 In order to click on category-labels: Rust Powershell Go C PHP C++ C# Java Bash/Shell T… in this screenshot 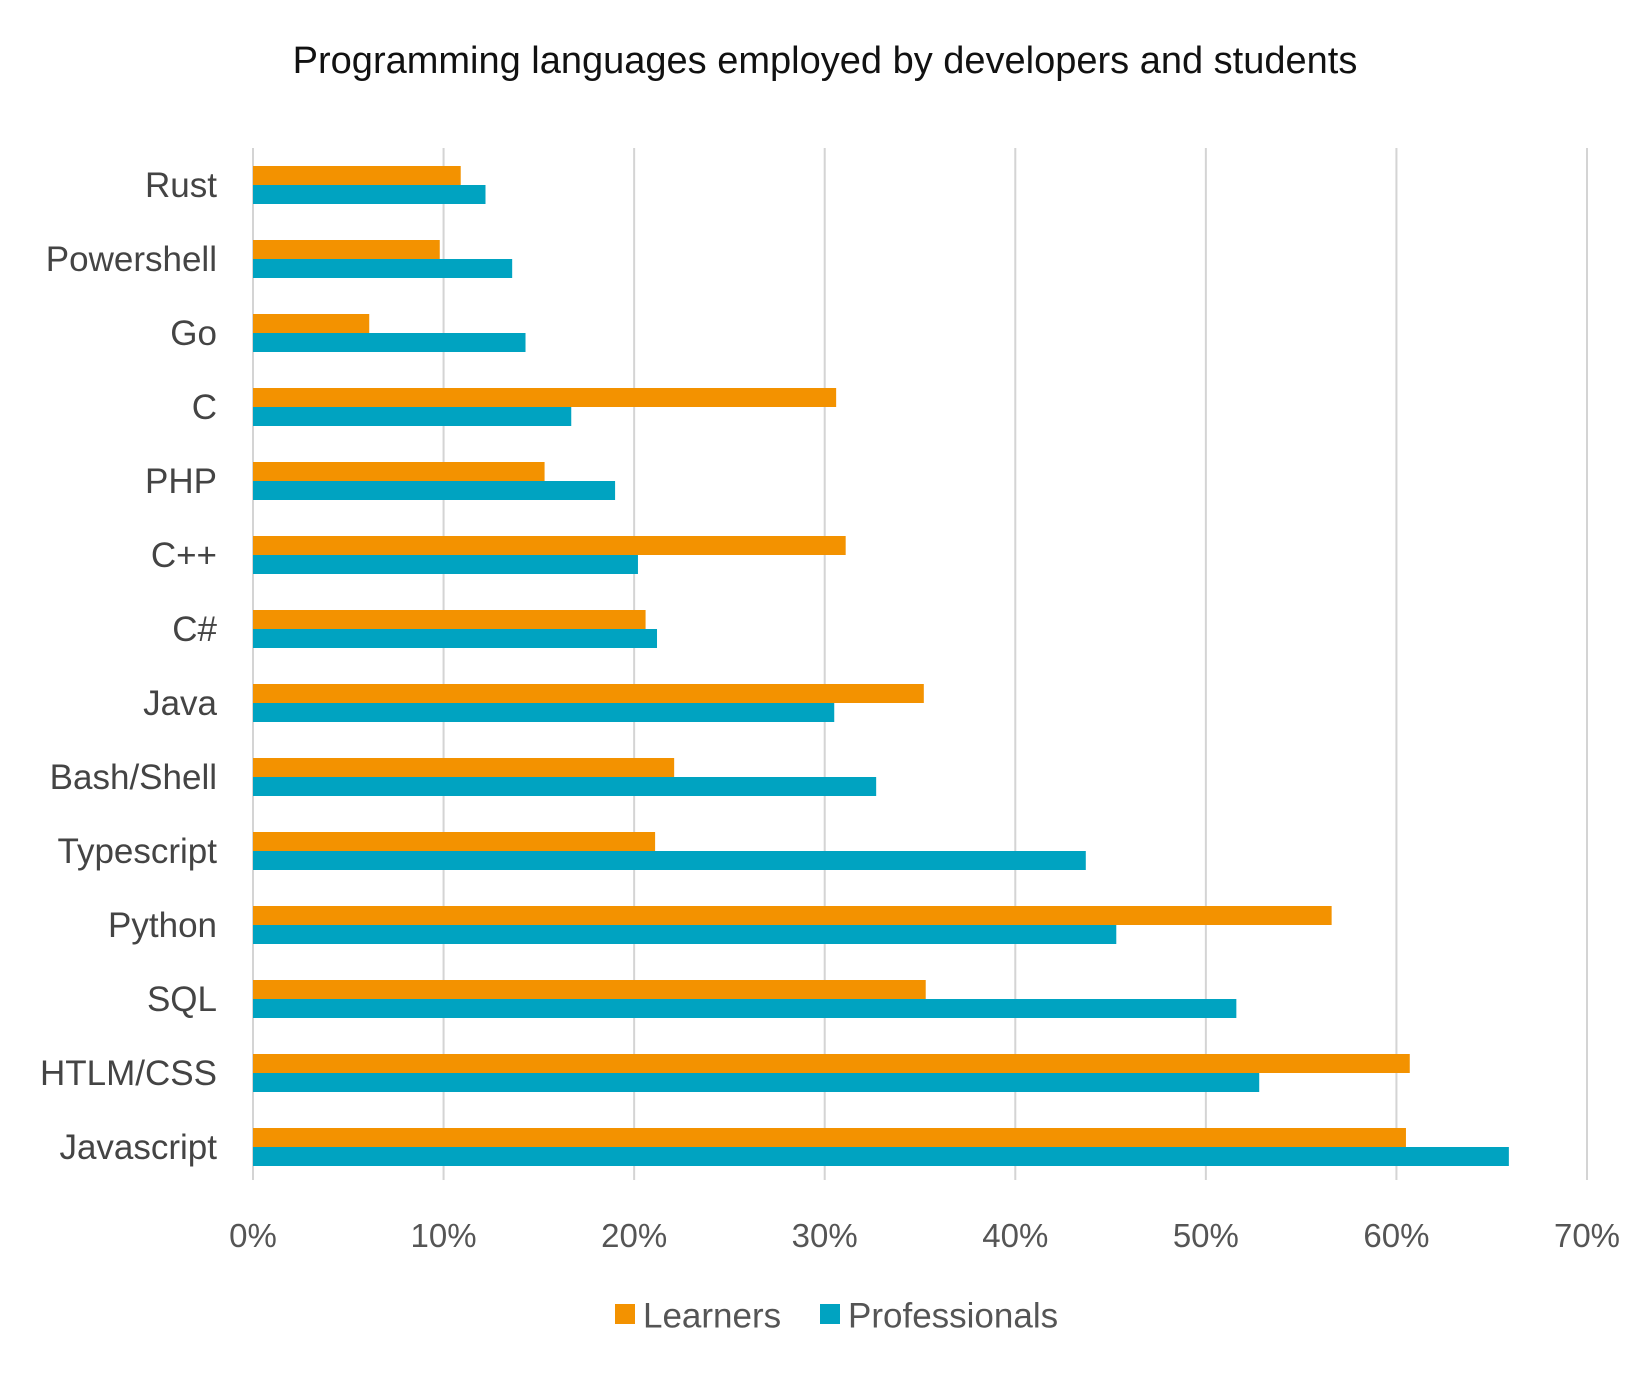, I will do `click(128, 666)`.